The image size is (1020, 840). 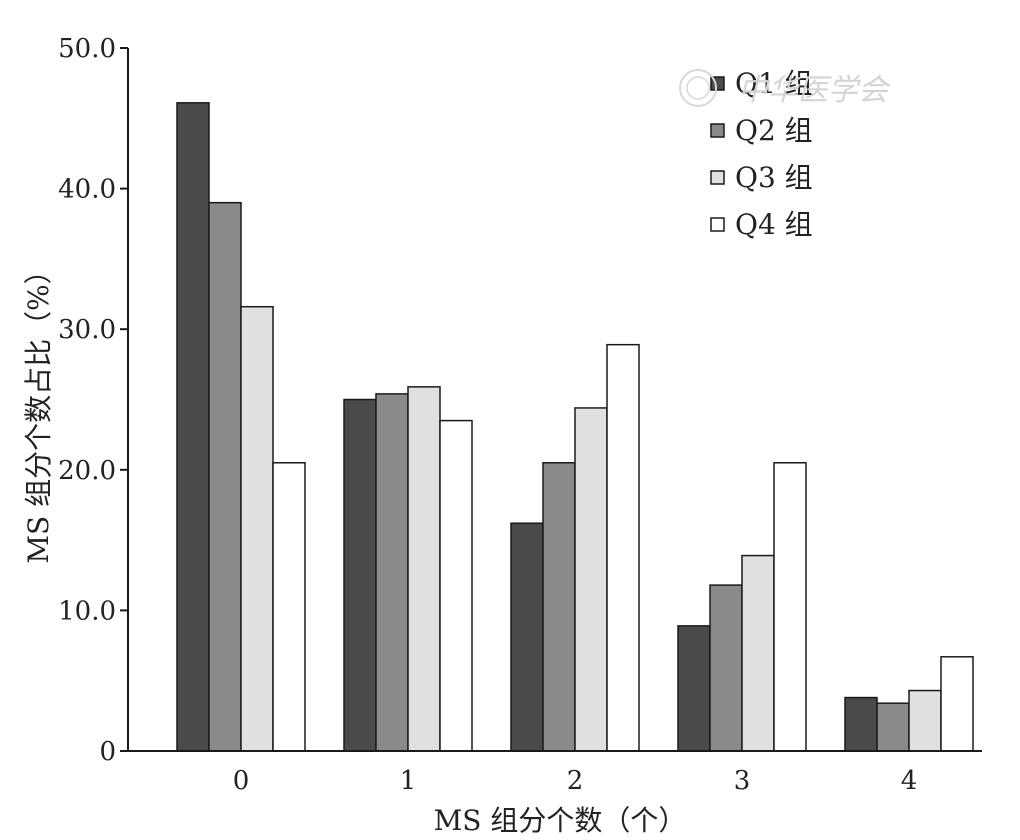 What do you see at coordinates (957, 704) in the screenshot?
I see `bar-s4-c4` at bounding box center [957, 704].